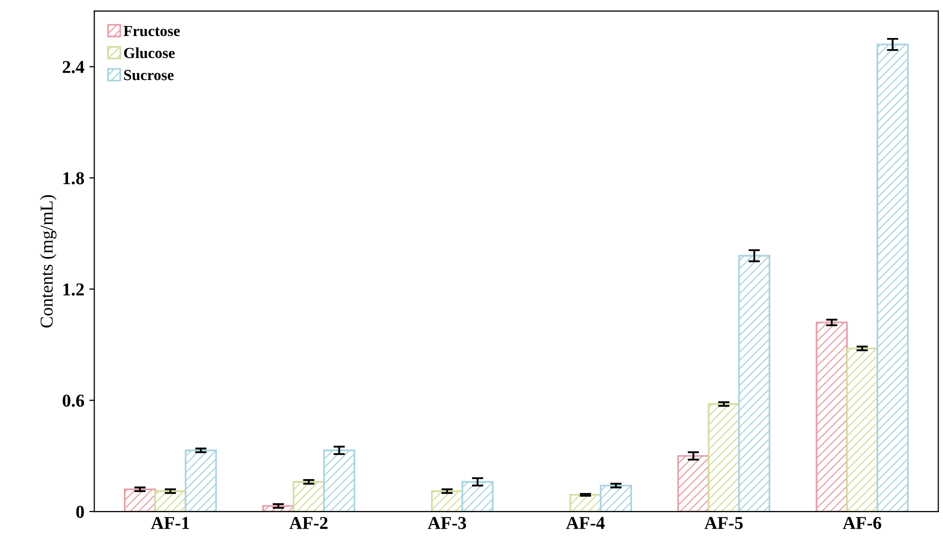 Image resolution: width=943 pixels, height=553 pixels. I want to click on x-tick-label: AF-6, so click(862, 523).